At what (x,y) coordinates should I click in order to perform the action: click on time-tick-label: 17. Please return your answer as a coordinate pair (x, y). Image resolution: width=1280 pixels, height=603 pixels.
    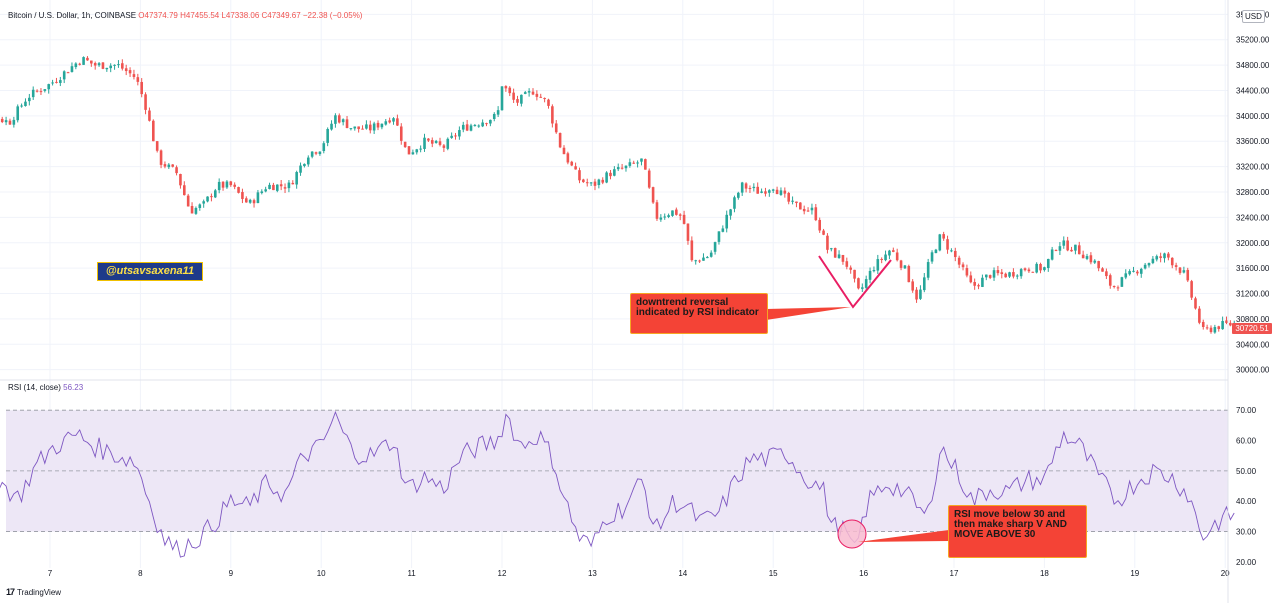
    Looking at the image, I should click on (954, 573).